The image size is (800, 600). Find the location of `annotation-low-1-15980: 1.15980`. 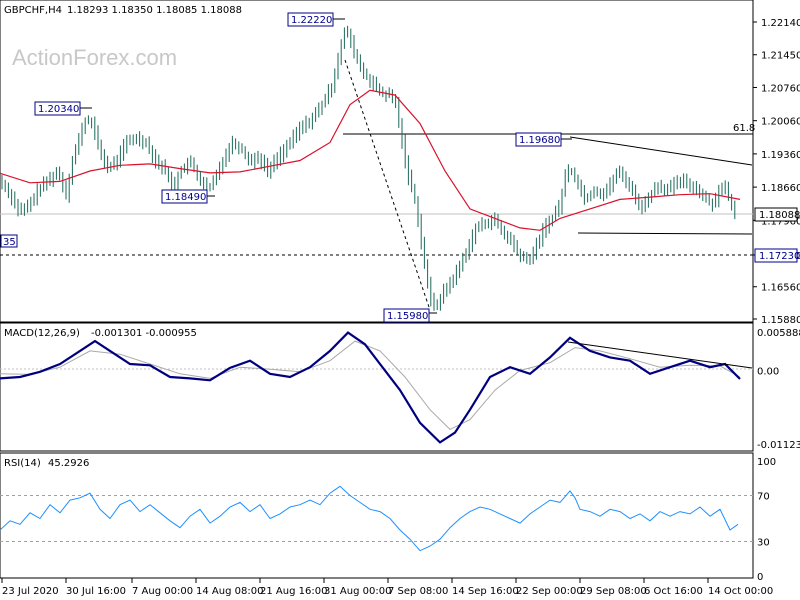

annotation-low-1-15980: 1.15980 is located at coordinates (410, 315).